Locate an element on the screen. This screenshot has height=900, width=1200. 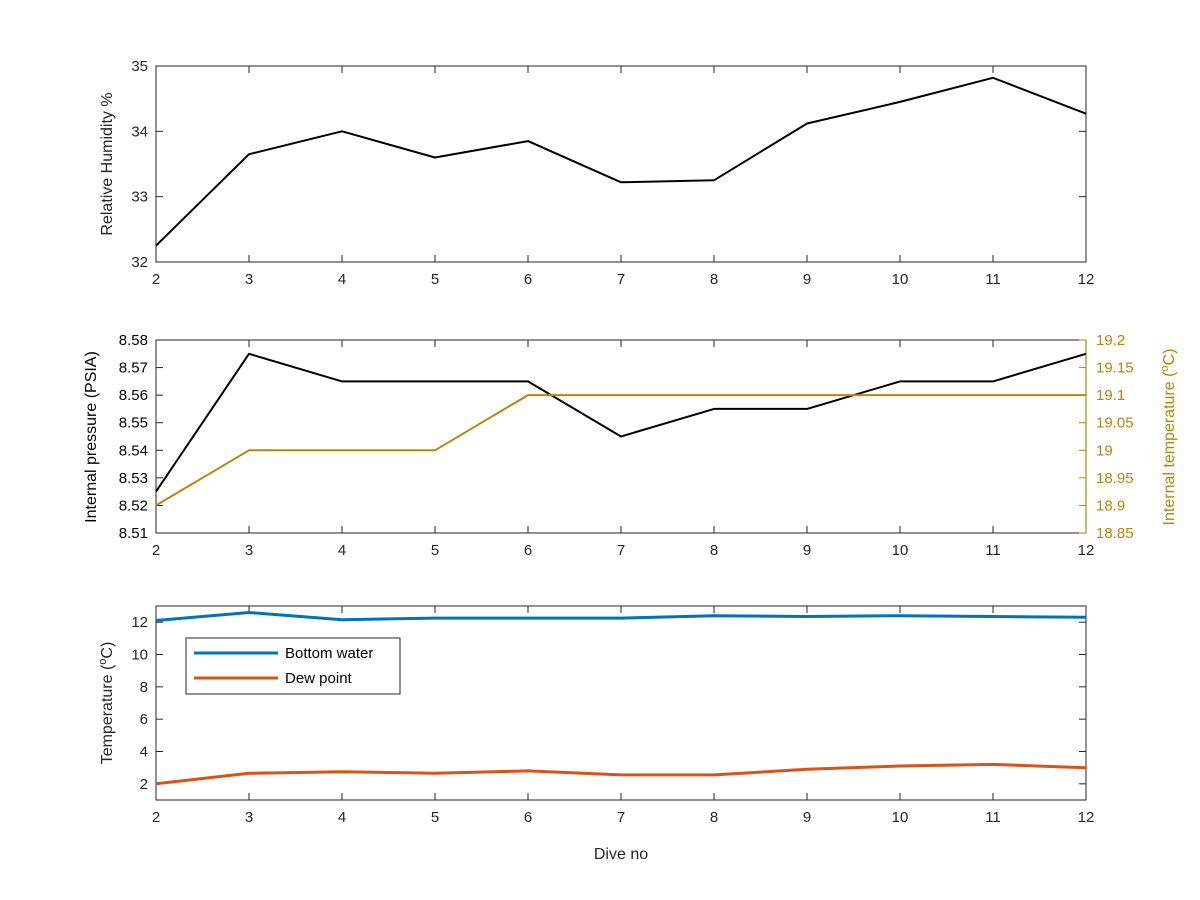
humidity-y-axis-label: Relative Humidity % is located at coordinates (107, 163).